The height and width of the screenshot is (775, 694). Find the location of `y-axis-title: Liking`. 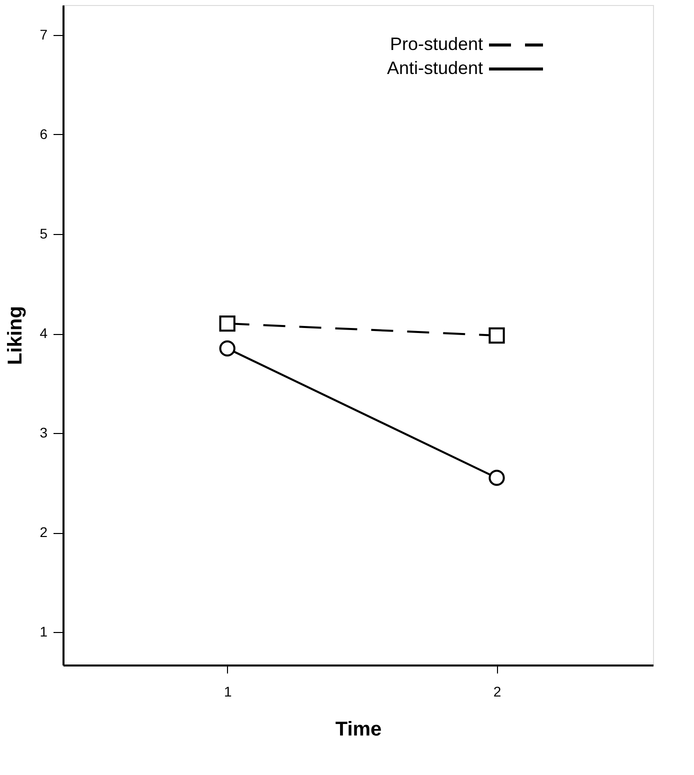

y-axis-title: Liking is located at coordinates (15, 335).